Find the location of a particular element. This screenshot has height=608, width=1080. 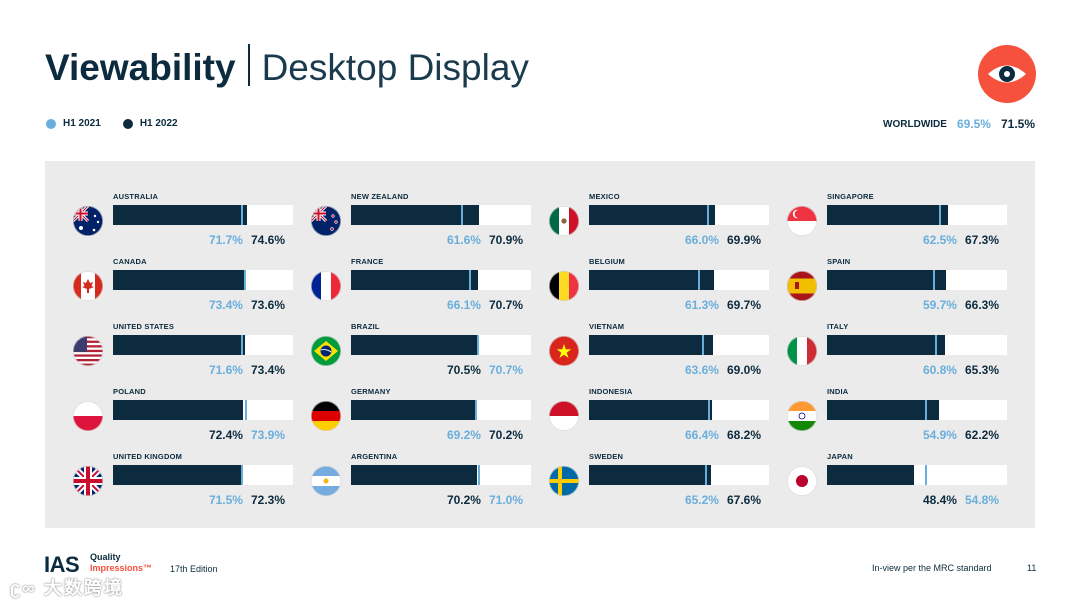

value-h1-2021: 71.0% is located at coordinates (505, 500).